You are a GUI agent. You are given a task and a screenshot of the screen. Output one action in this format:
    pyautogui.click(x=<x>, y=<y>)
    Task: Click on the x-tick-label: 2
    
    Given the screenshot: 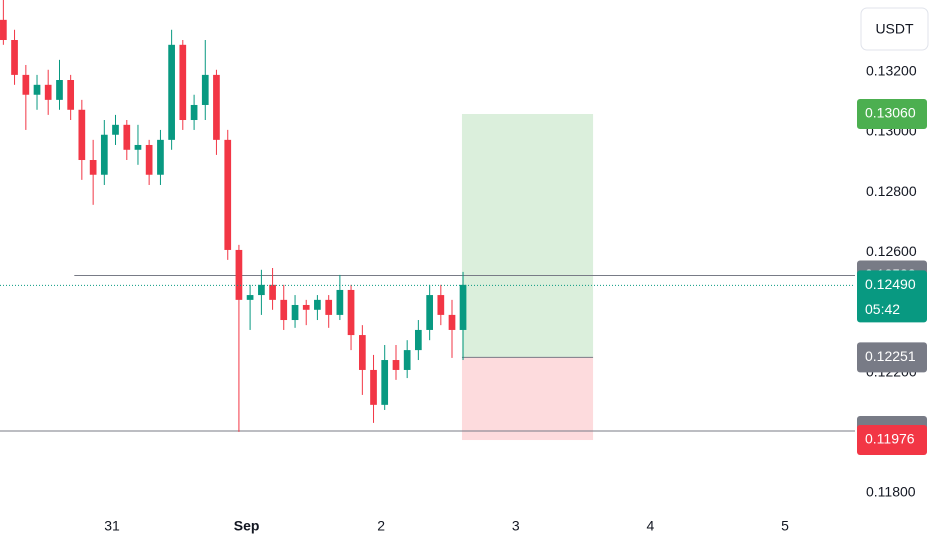 What is the action you would take?
    pyautogui.click(x=381, y=526)
    